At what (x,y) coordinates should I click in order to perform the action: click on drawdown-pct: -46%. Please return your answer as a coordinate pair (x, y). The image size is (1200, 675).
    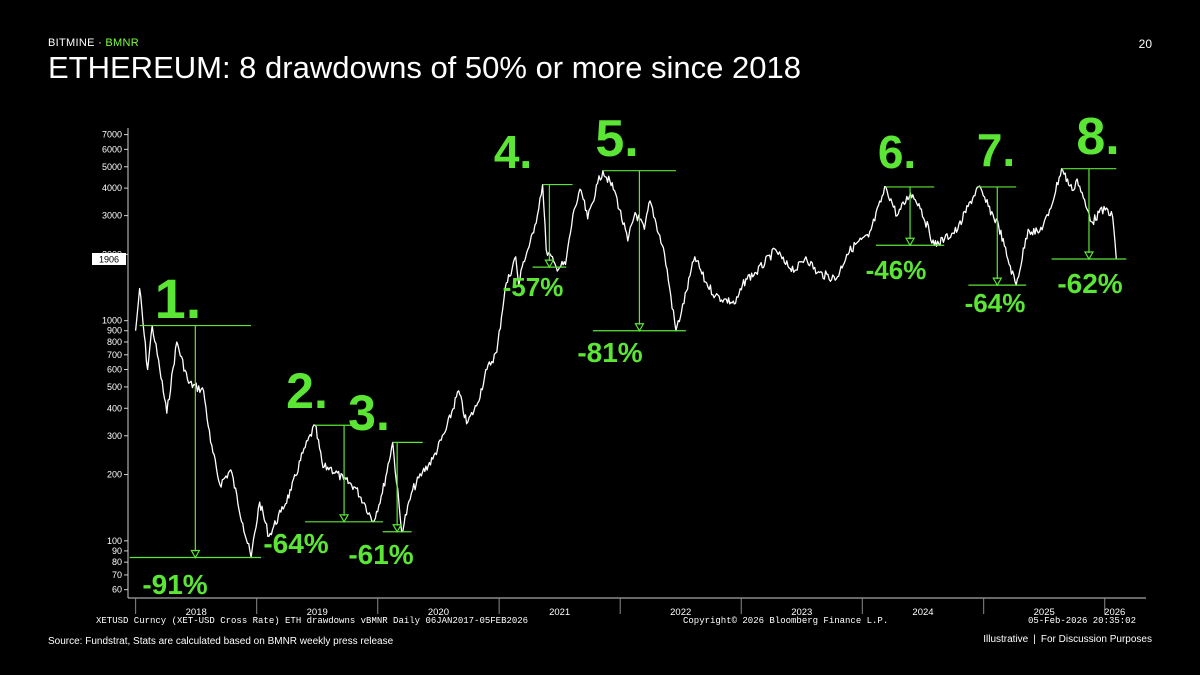
    Looking at the image, I should click on (896, 270).